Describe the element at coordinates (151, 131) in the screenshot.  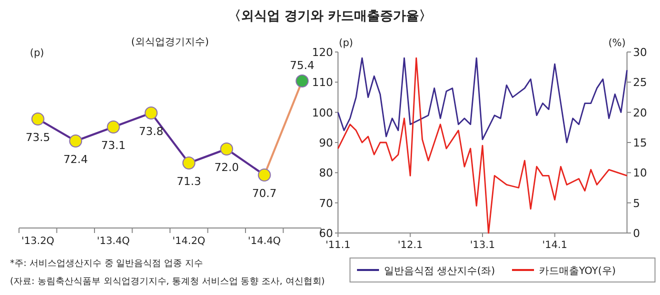
I see `data-label: 73.8` at that location.